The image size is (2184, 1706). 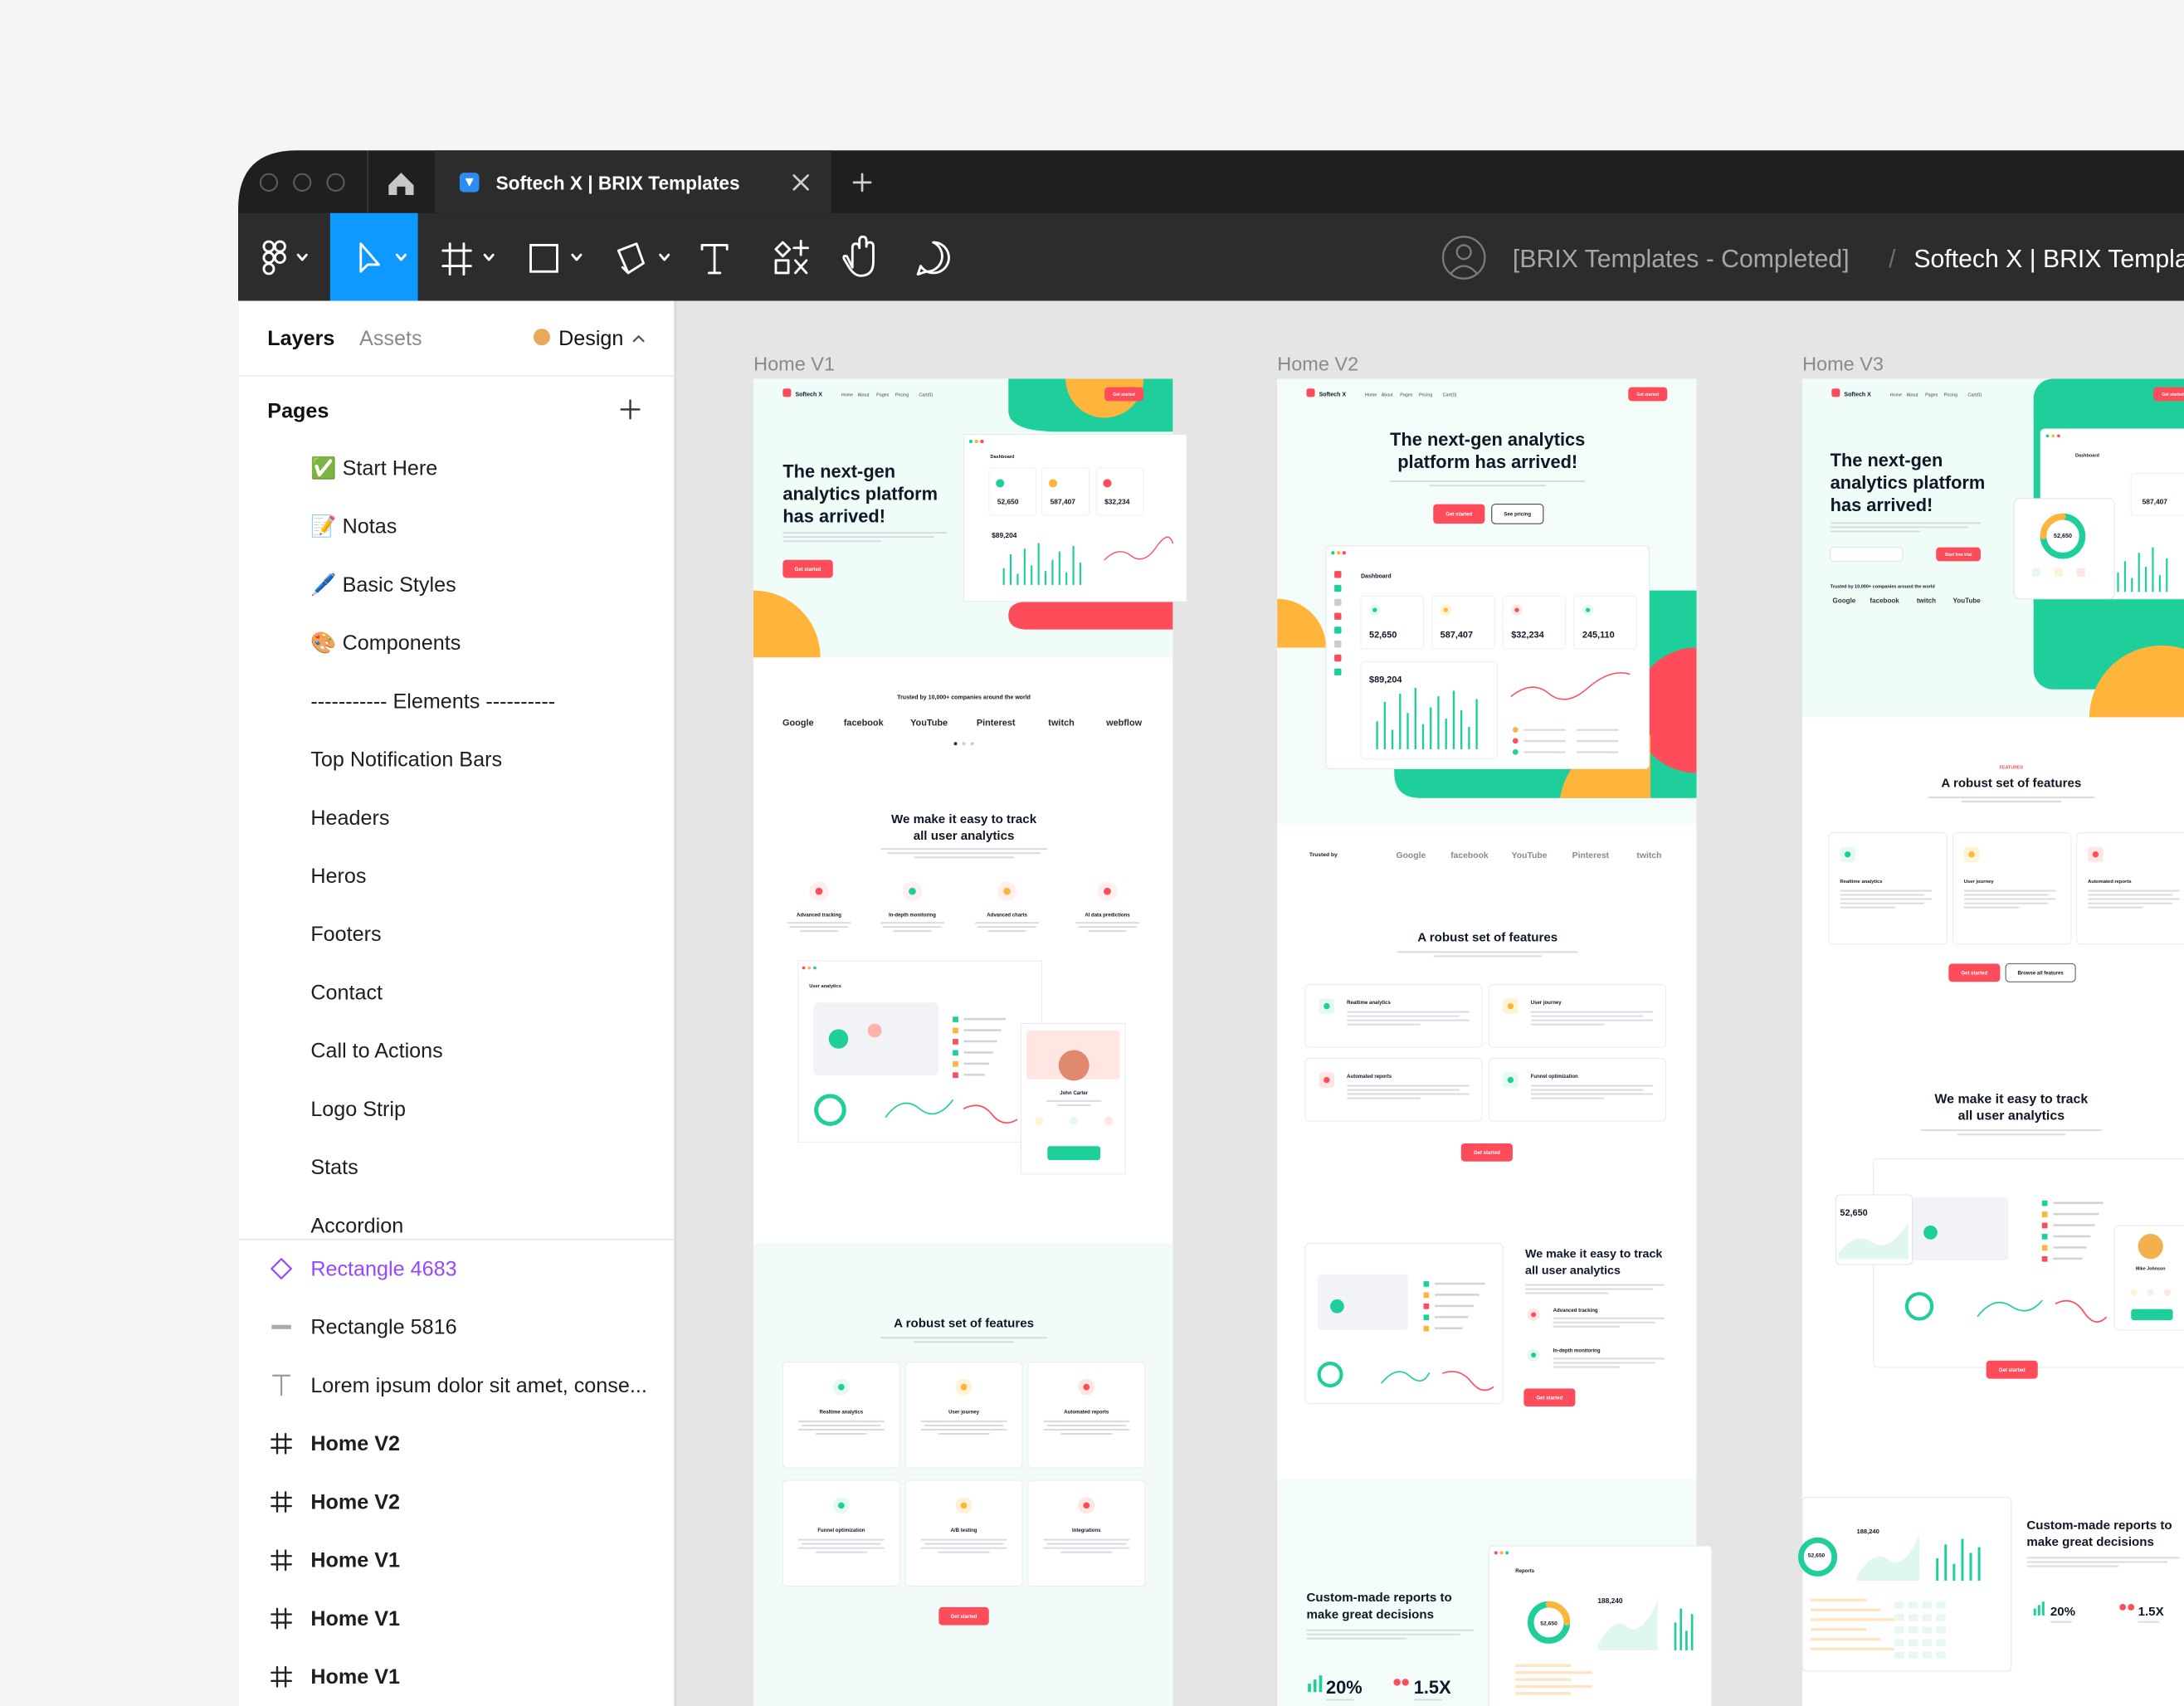 I want to click on button-label: Browse all features, so click(x=2040, y=975).